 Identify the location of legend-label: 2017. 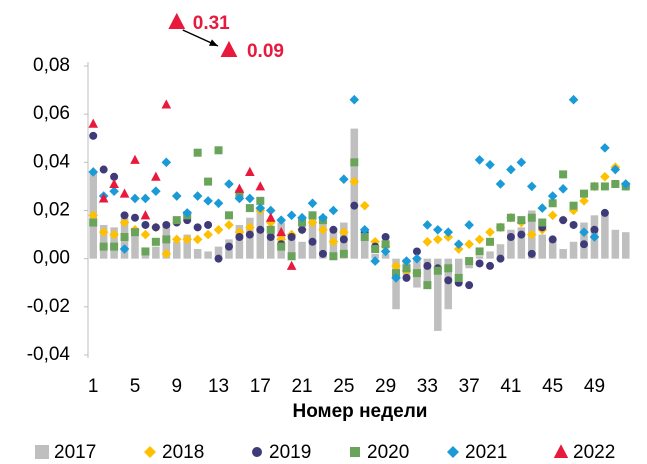
(75, 452).